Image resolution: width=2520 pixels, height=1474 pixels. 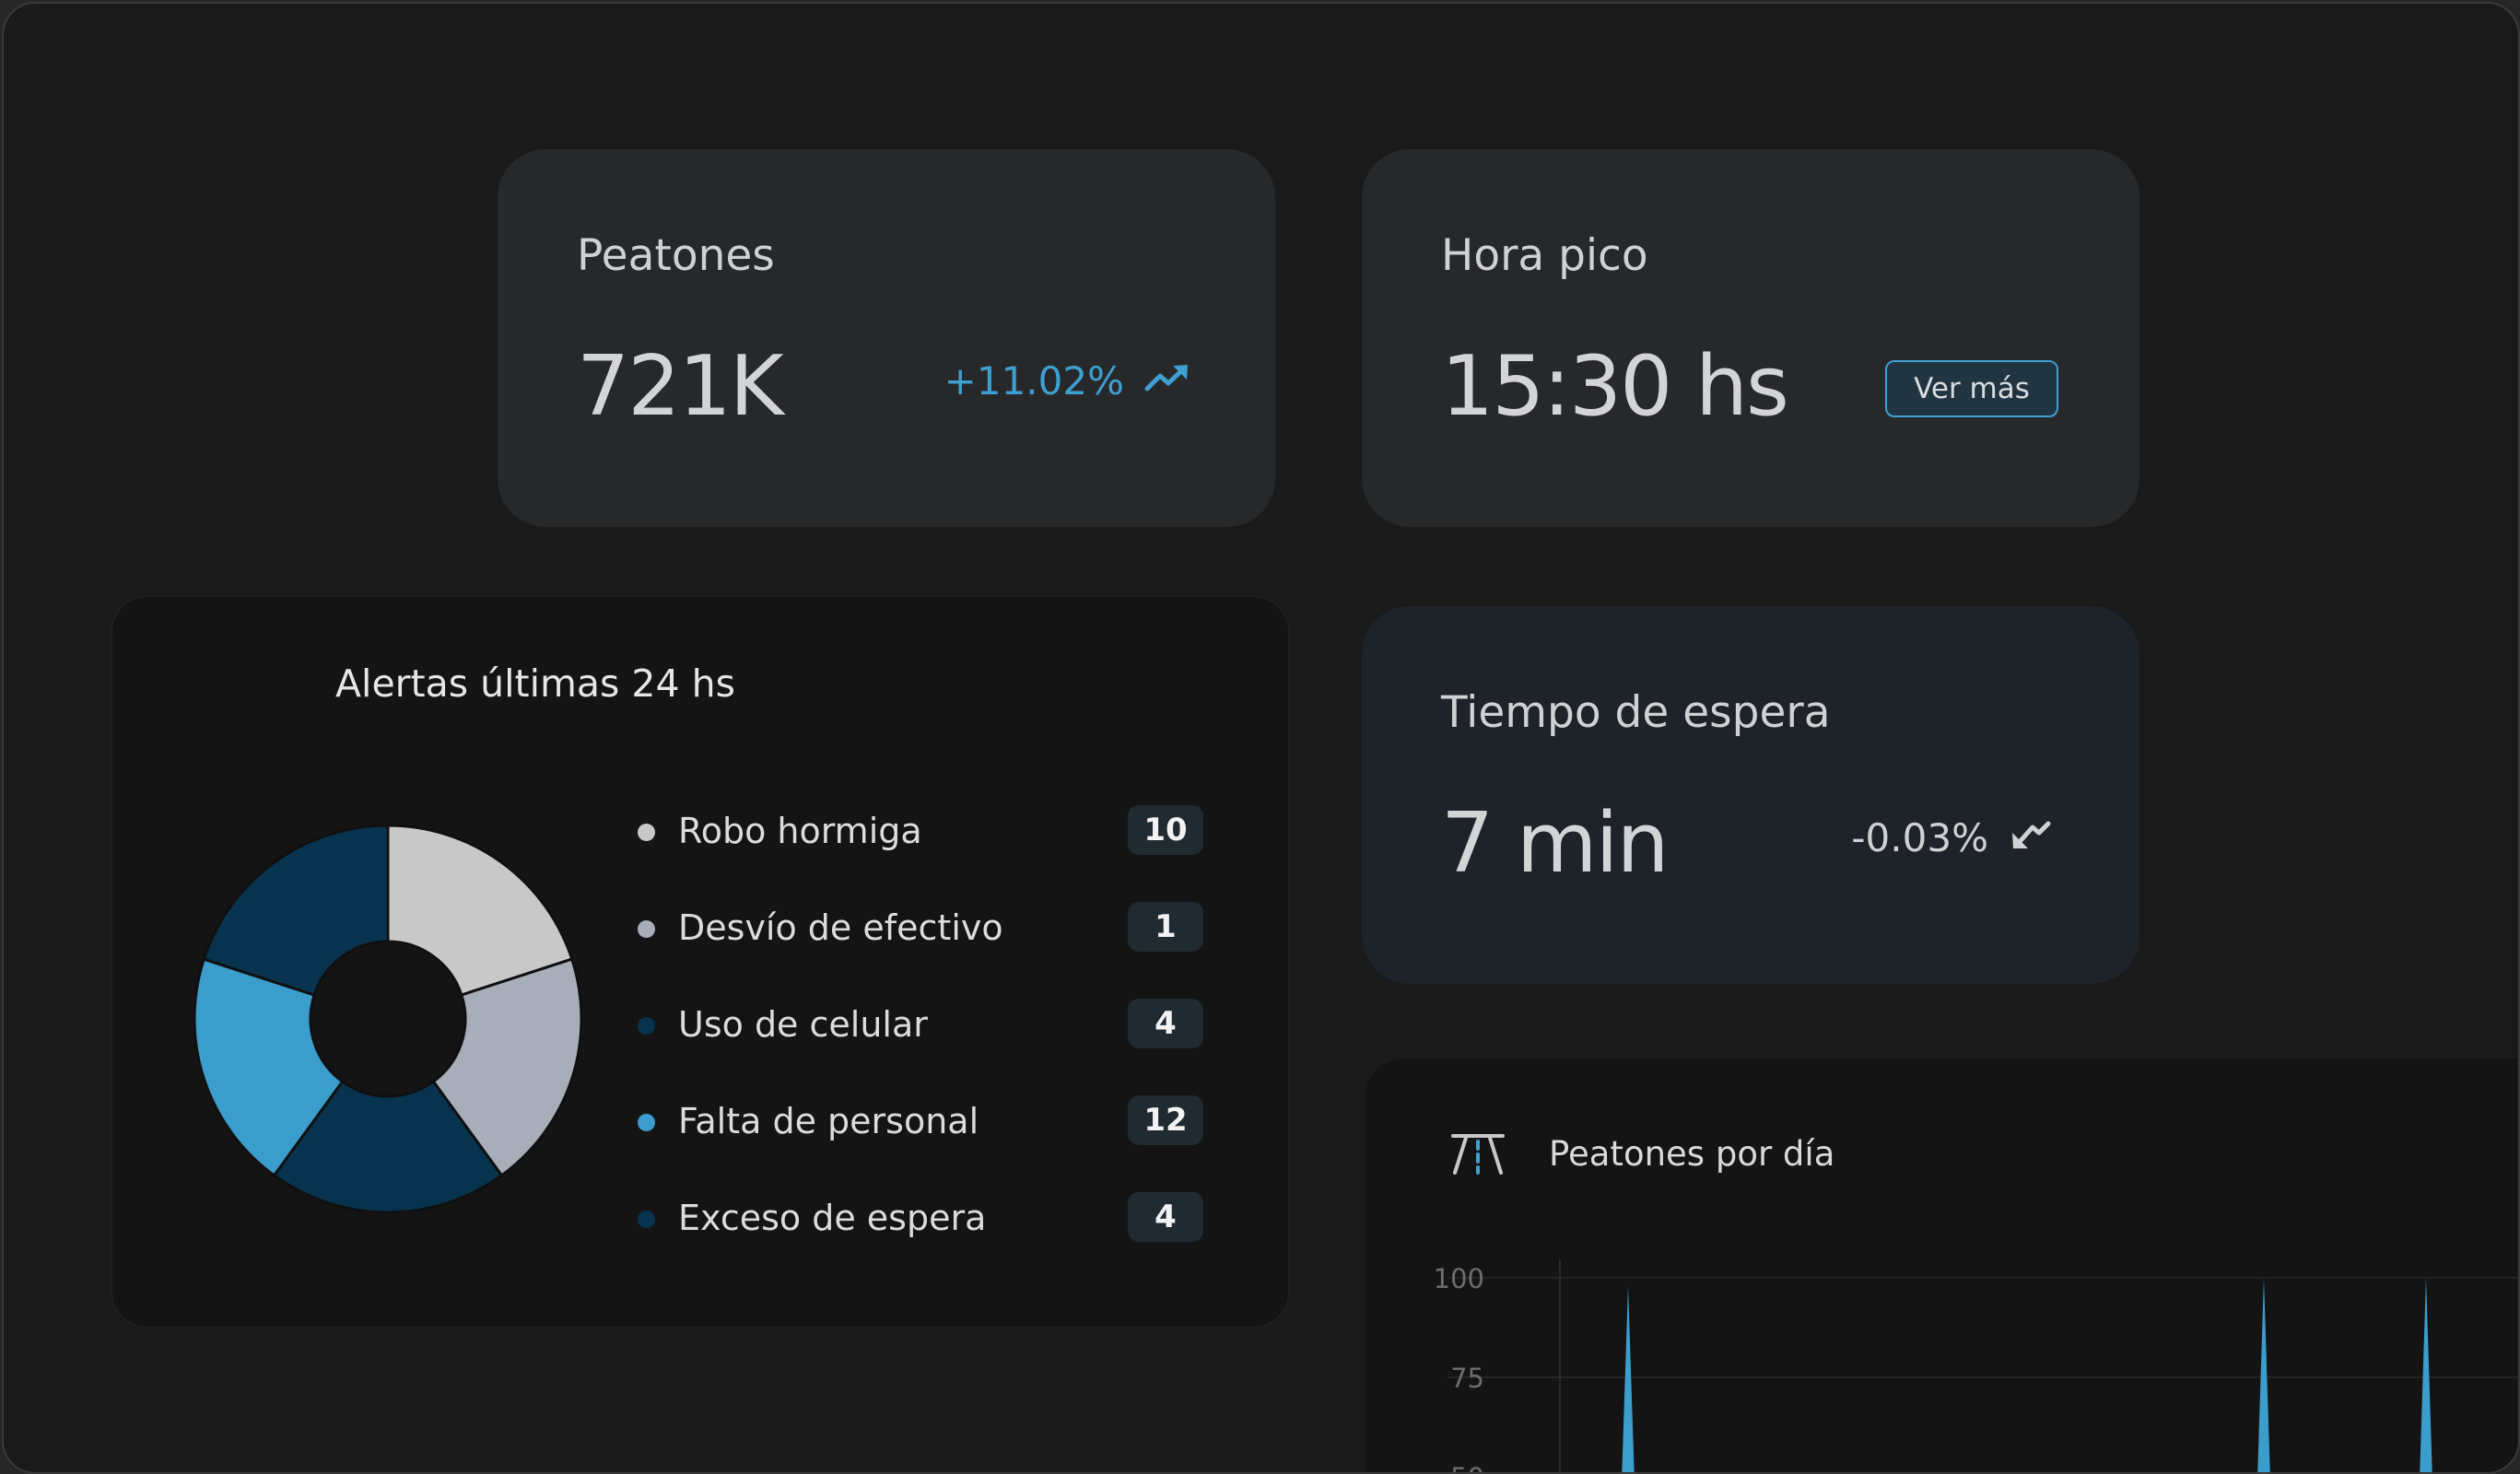 I want to click on pedestrians-card: Peatones 721K +11.02%, so click(x=886, y=338).